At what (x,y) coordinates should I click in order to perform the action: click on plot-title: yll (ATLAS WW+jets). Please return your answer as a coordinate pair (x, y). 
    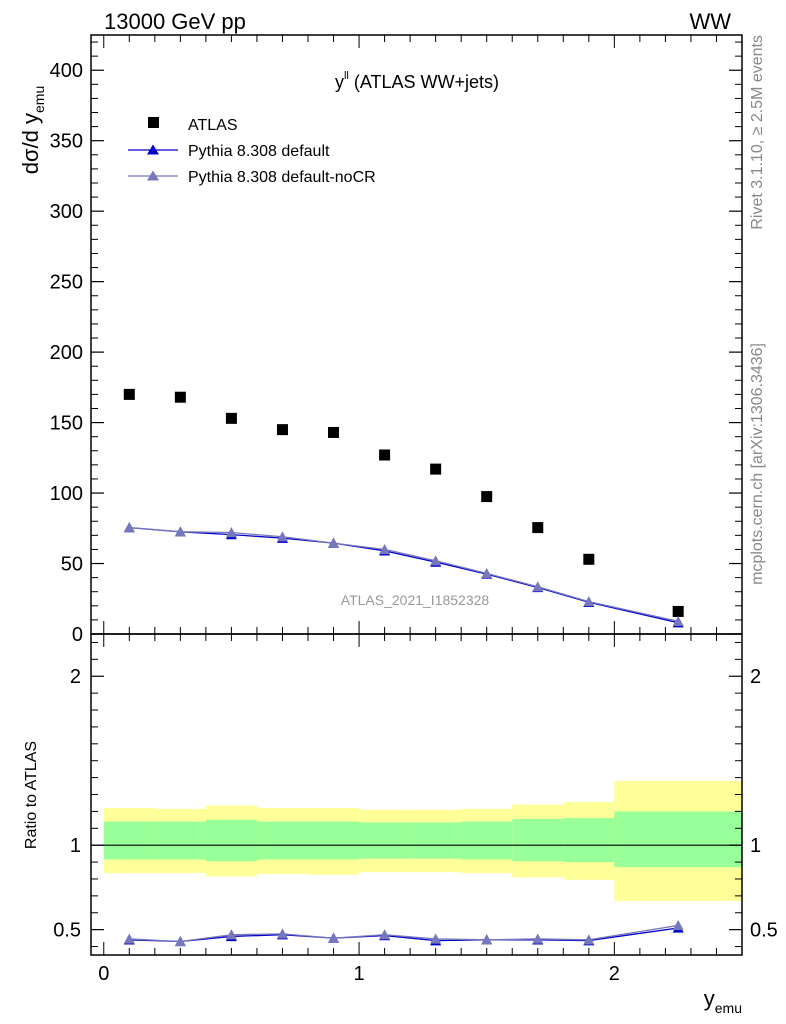
    Looking at the image, I should click on (417, 81).